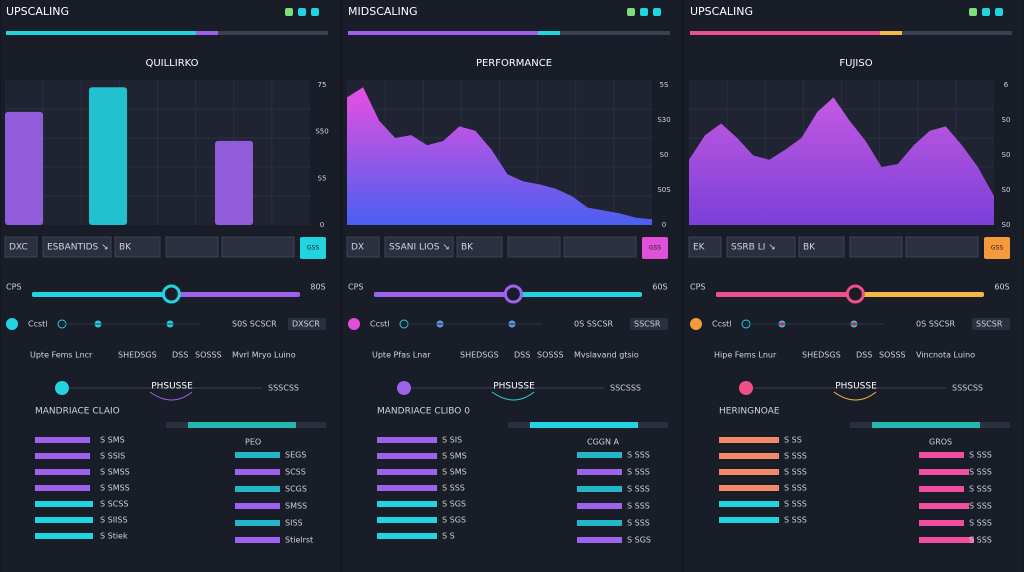  Describe the element at coordinates (322, 85) in the screenshot. I see `axis-label: 75` at that location.